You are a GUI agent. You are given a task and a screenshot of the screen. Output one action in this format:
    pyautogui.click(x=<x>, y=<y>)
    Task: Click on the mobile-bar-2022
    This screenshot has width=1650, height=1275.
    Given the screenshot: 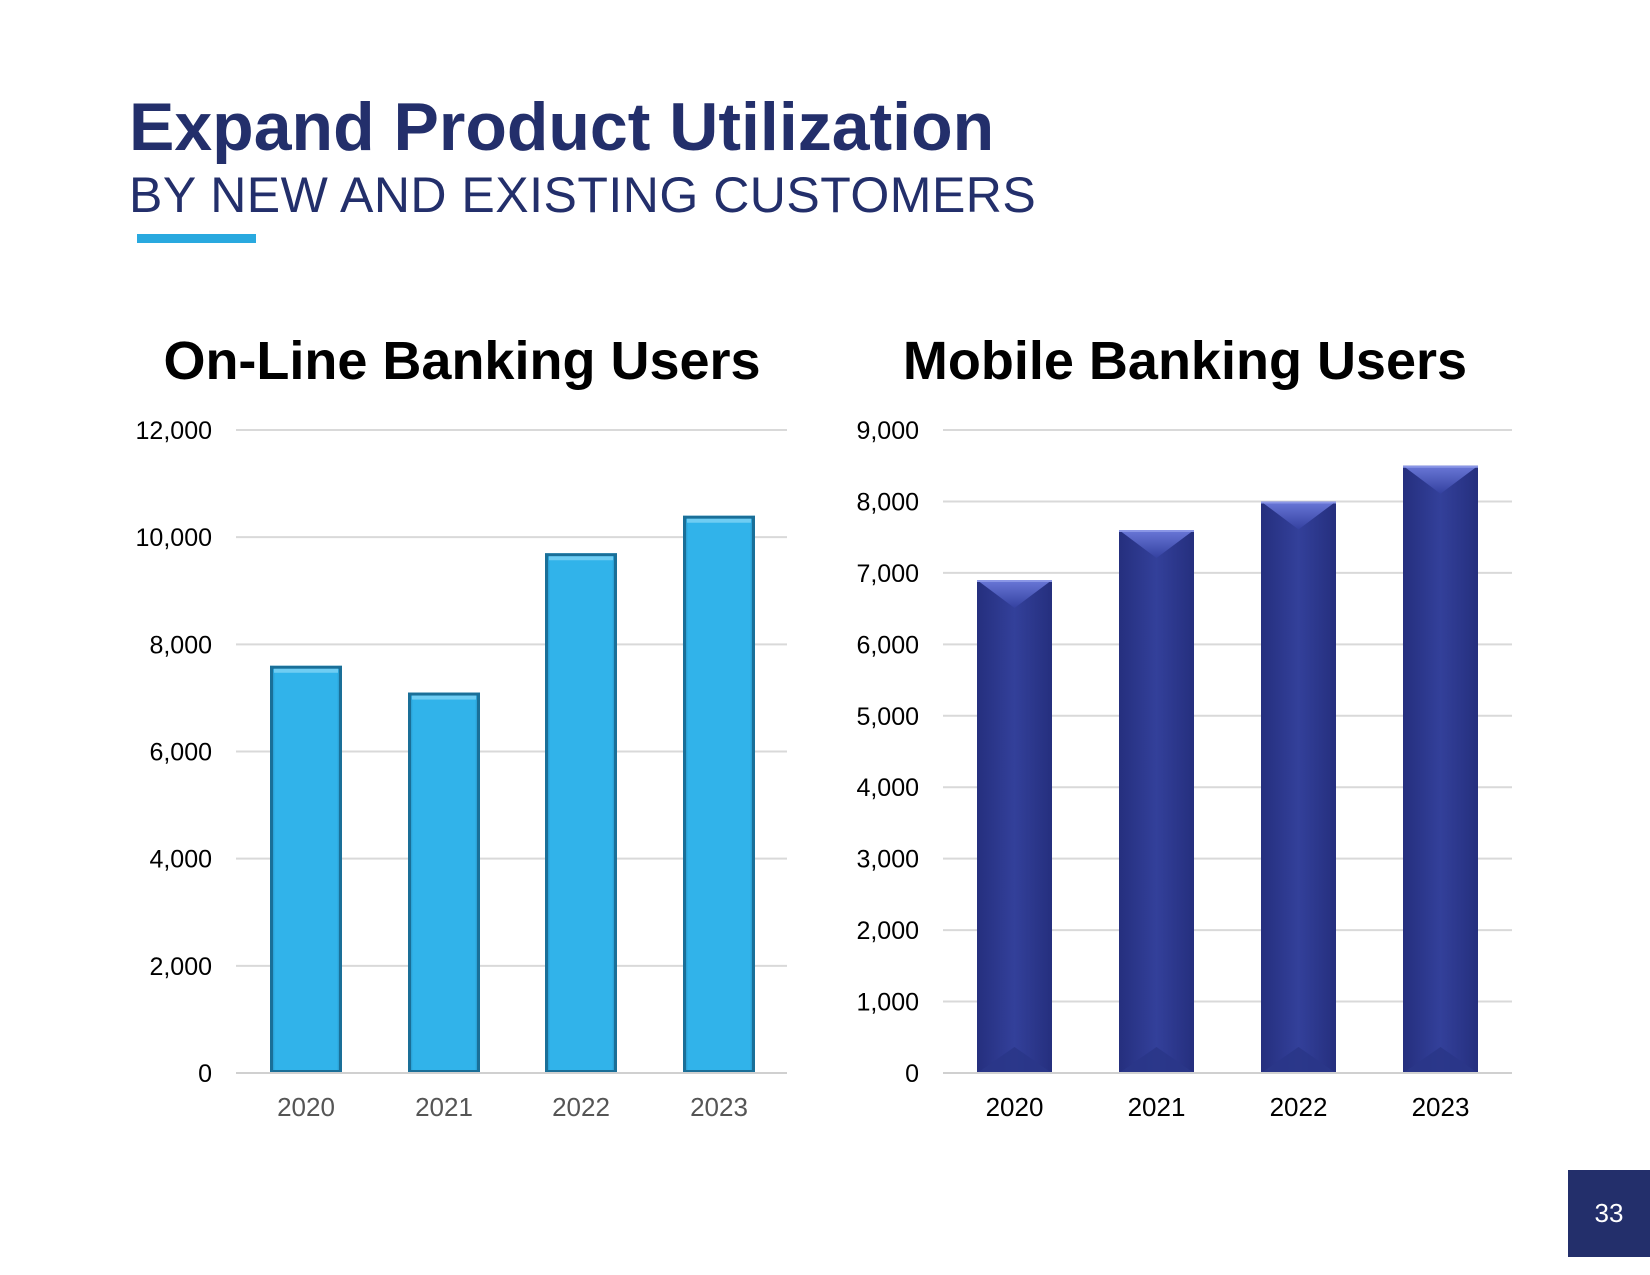 What is the action you would take?
    pyautogui.click(x=1298, y=787)
    